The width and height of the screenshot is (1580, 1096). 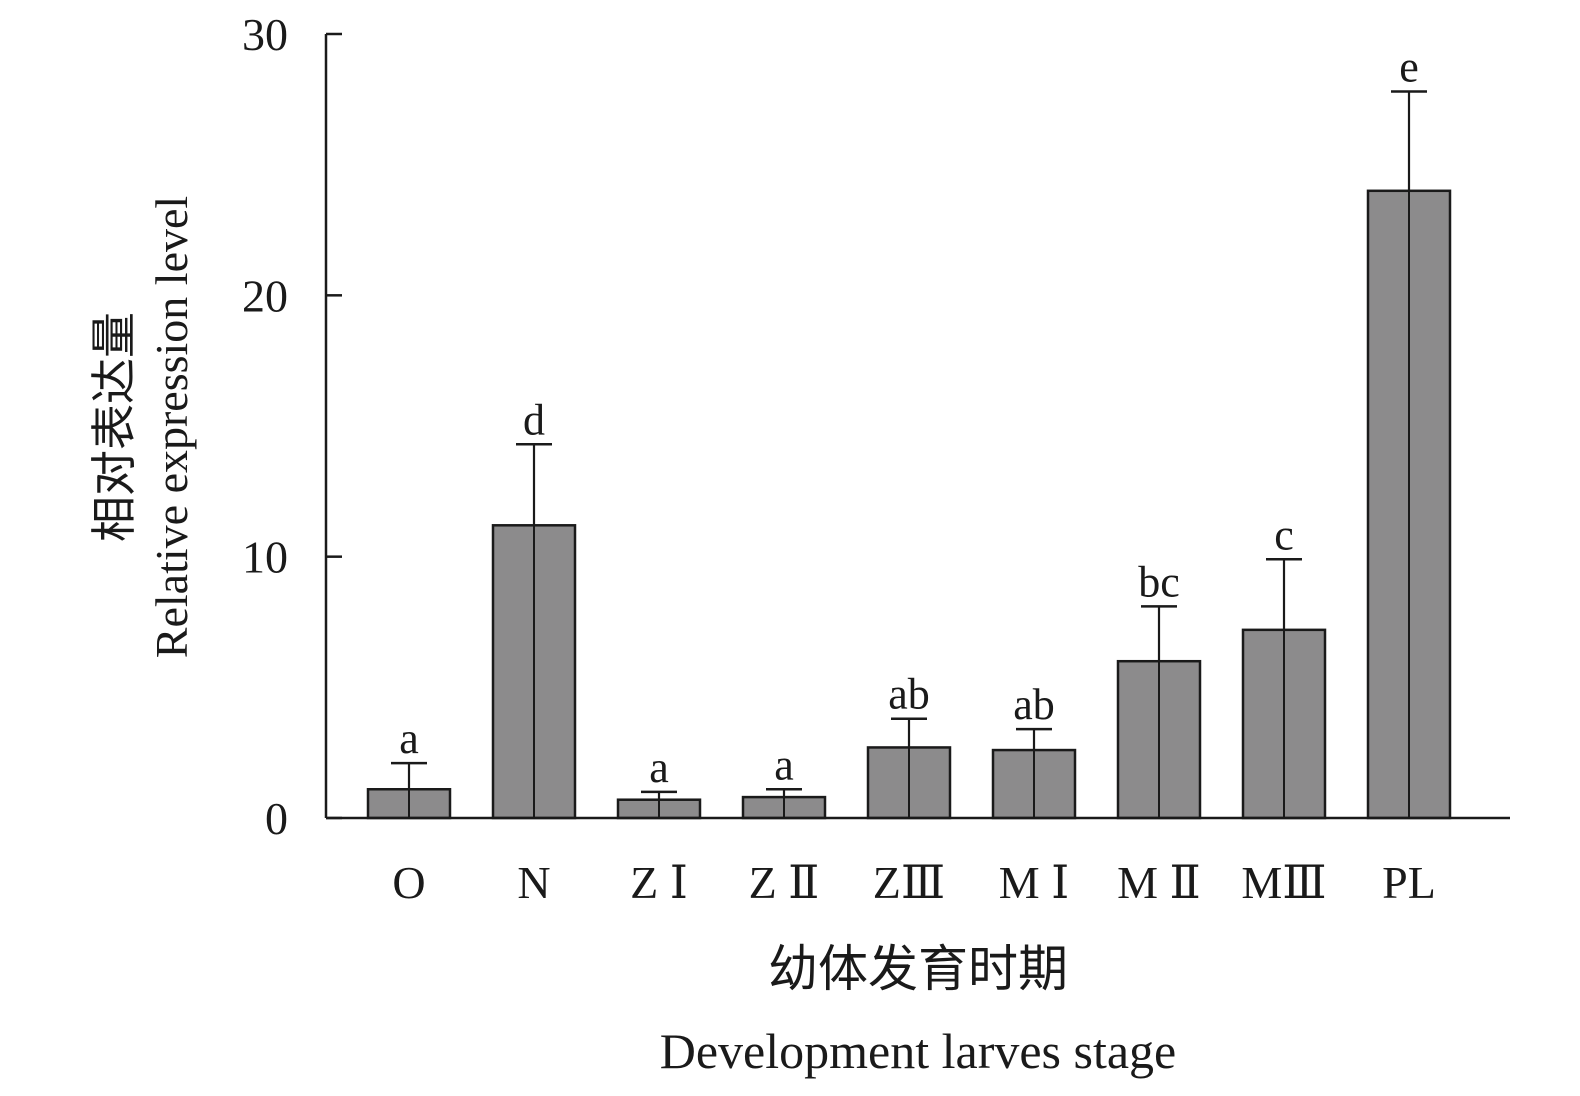 What do you see at coordinates (533, 882) in the screenshot?
I see `x-tick-label-1: N` at bounding box center [533, 882].